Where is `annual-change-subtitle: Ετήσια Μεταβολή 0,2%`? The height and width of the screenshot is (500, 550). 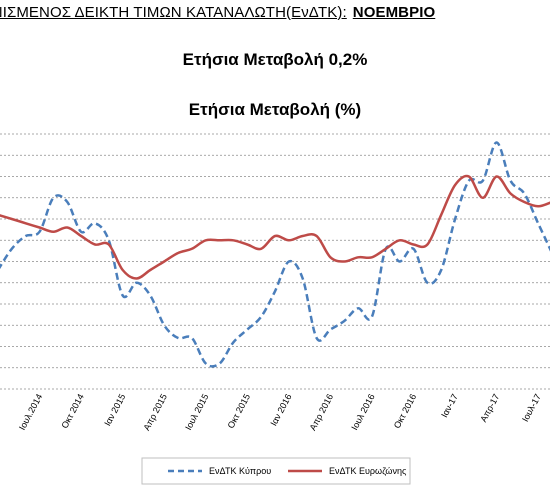
annual-change-subtitle: Ετήσια Μεταβολή 0,2% is located at coordinates (275, 59).